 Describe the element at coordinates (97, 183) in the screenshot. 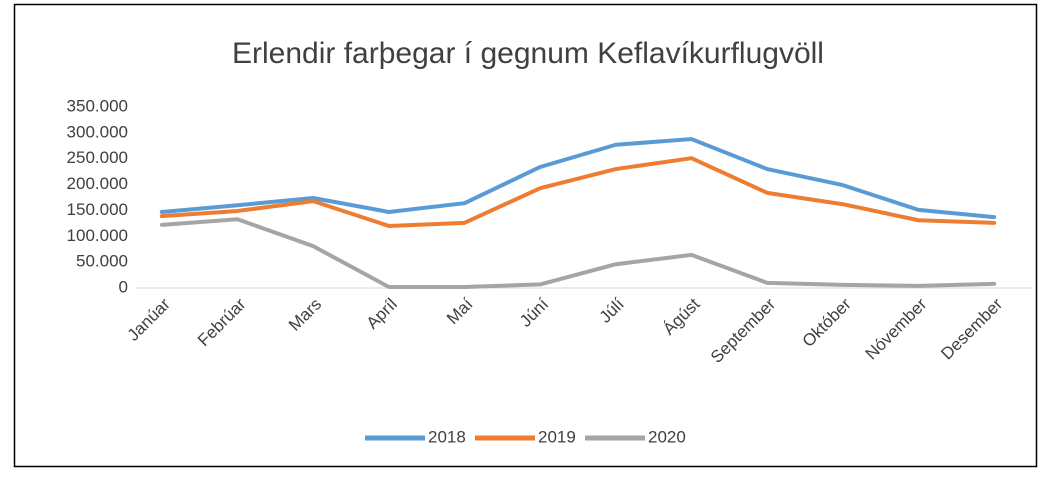

I see `y-tick-label: 200.000` at that location.